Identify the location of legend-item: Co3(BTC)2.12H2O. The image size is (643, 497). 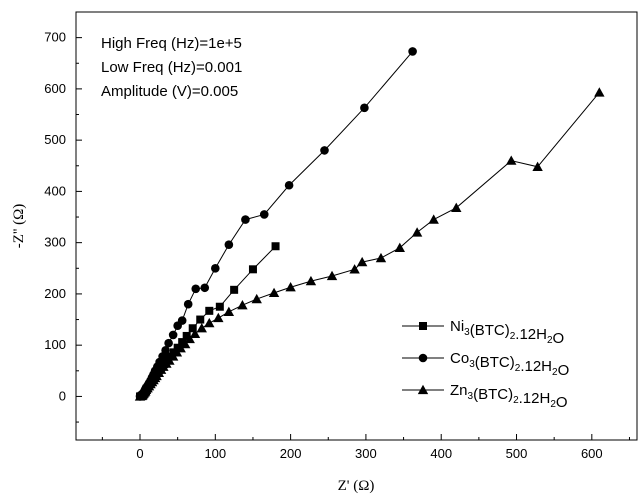
(485, 364).